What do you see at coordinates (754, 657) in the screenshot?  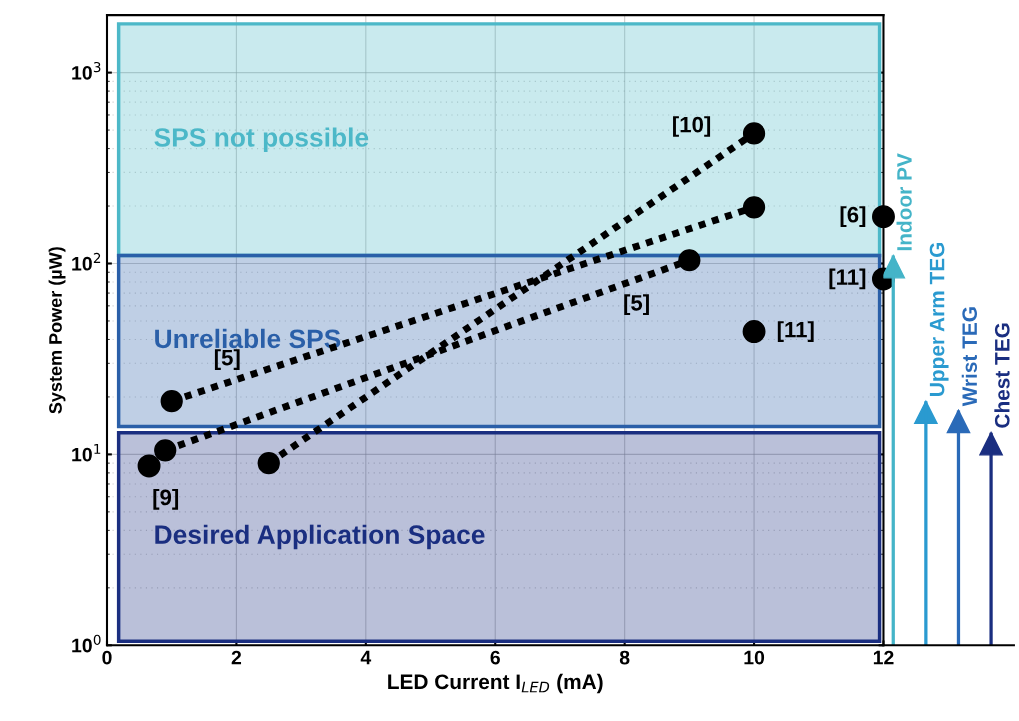 I see `x-tick-label: 10` at bounding box center [754, 657].